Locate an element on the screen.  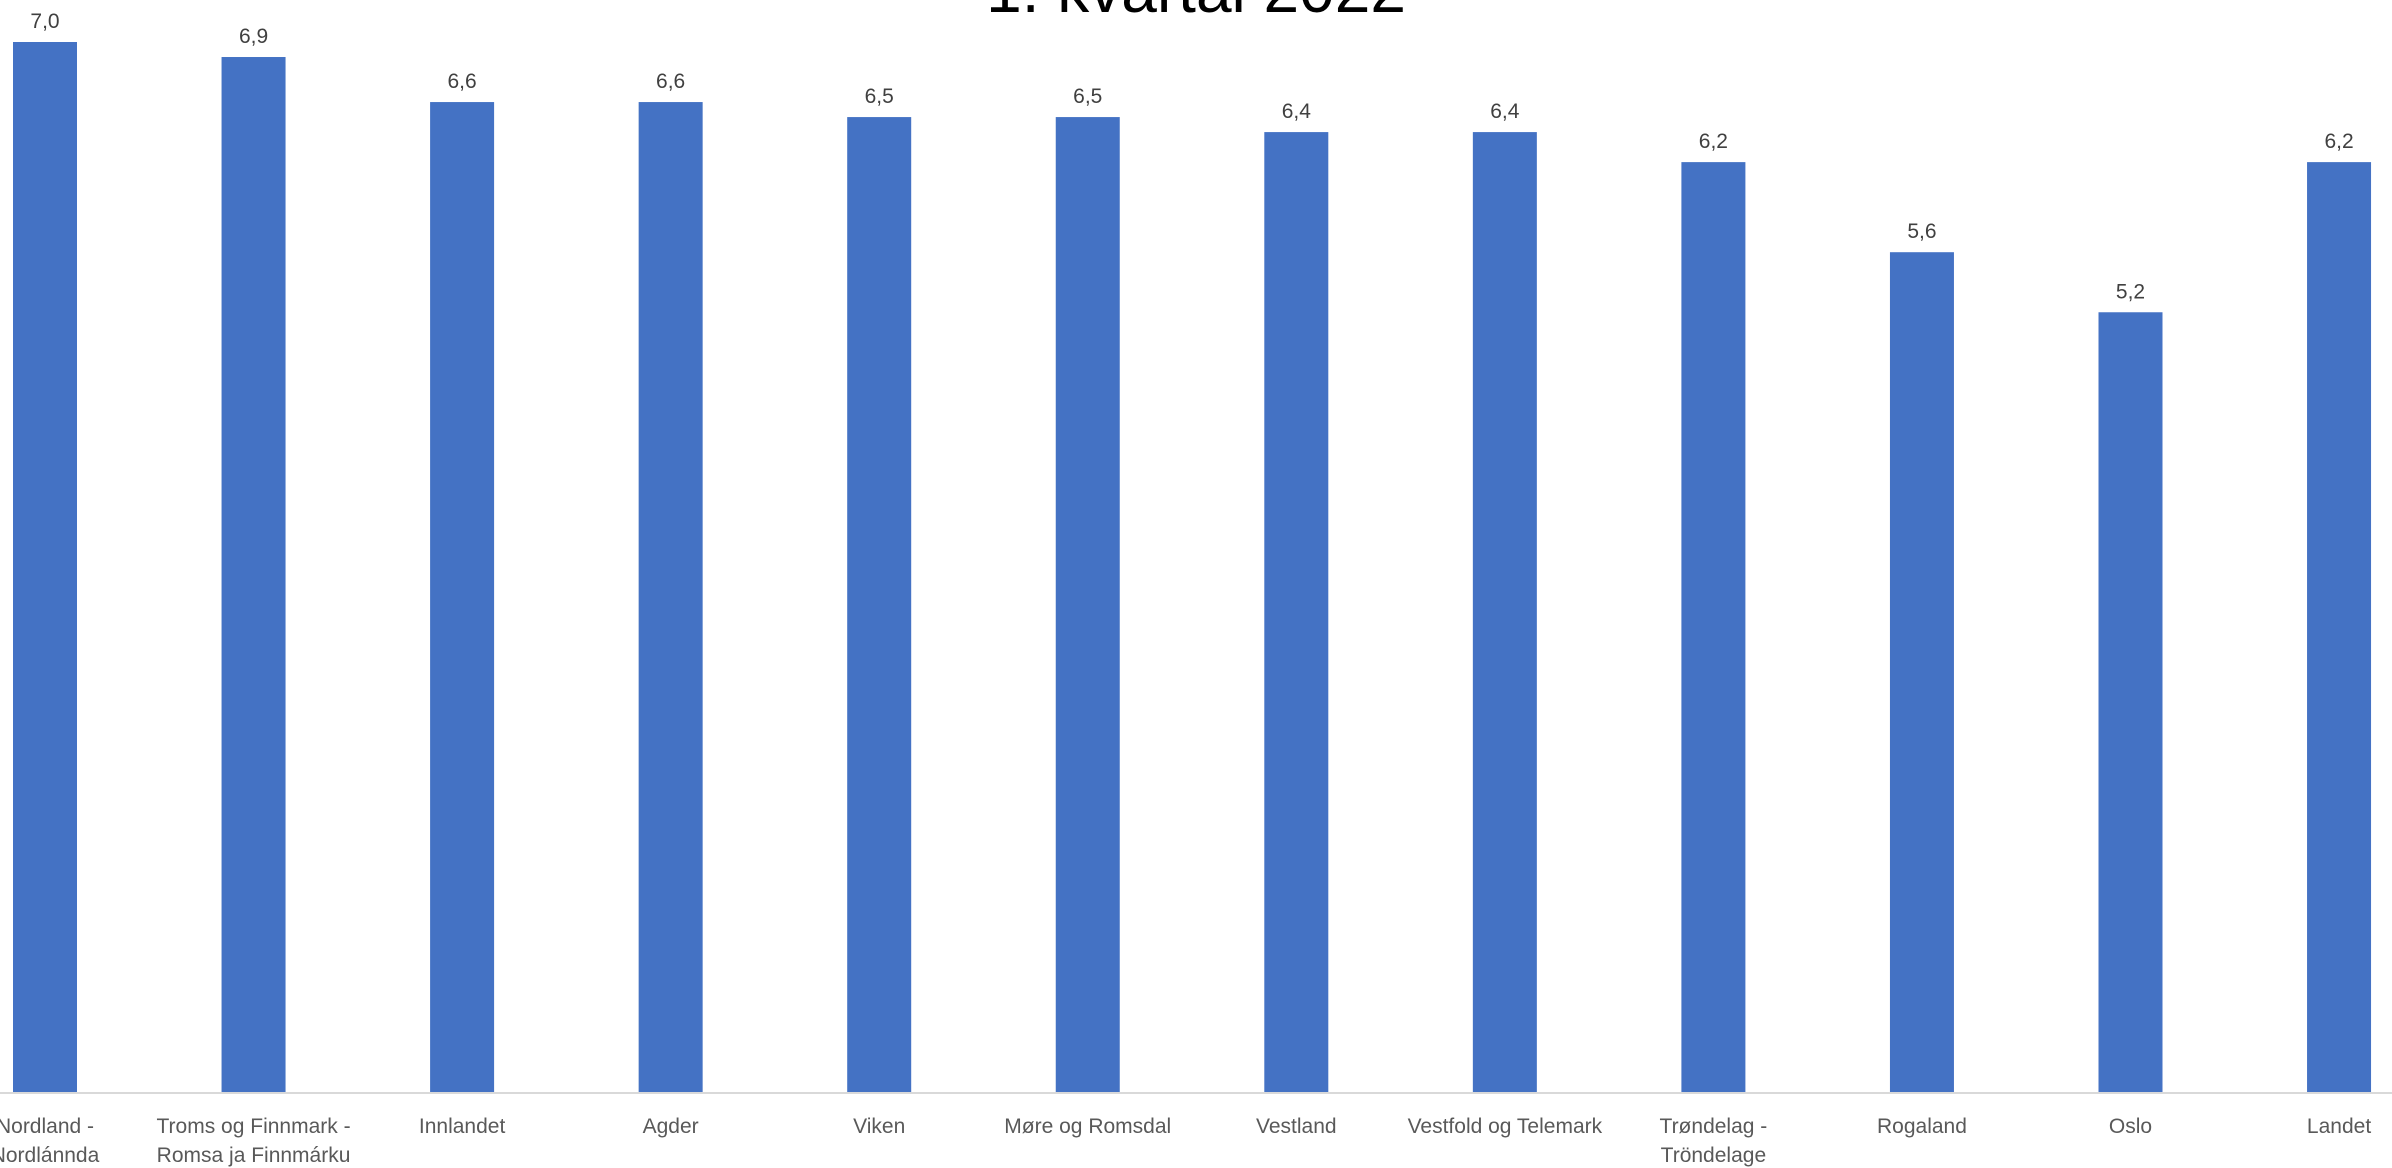
category-label: Viken is located at coordinates (879, 1126).